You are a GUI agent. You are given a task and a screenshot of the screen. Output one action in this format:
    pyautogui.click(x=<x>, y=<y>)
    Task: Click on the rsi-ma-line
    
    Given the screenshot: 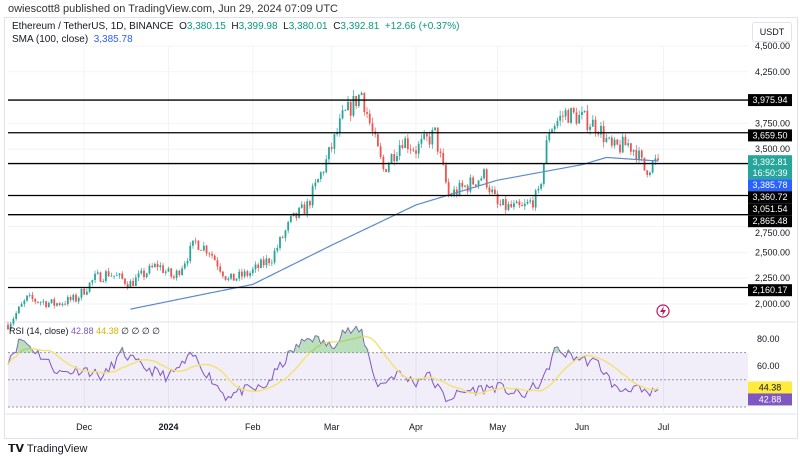 What is the action you would take?
    pyautogui.click(x=333, y=365)
    